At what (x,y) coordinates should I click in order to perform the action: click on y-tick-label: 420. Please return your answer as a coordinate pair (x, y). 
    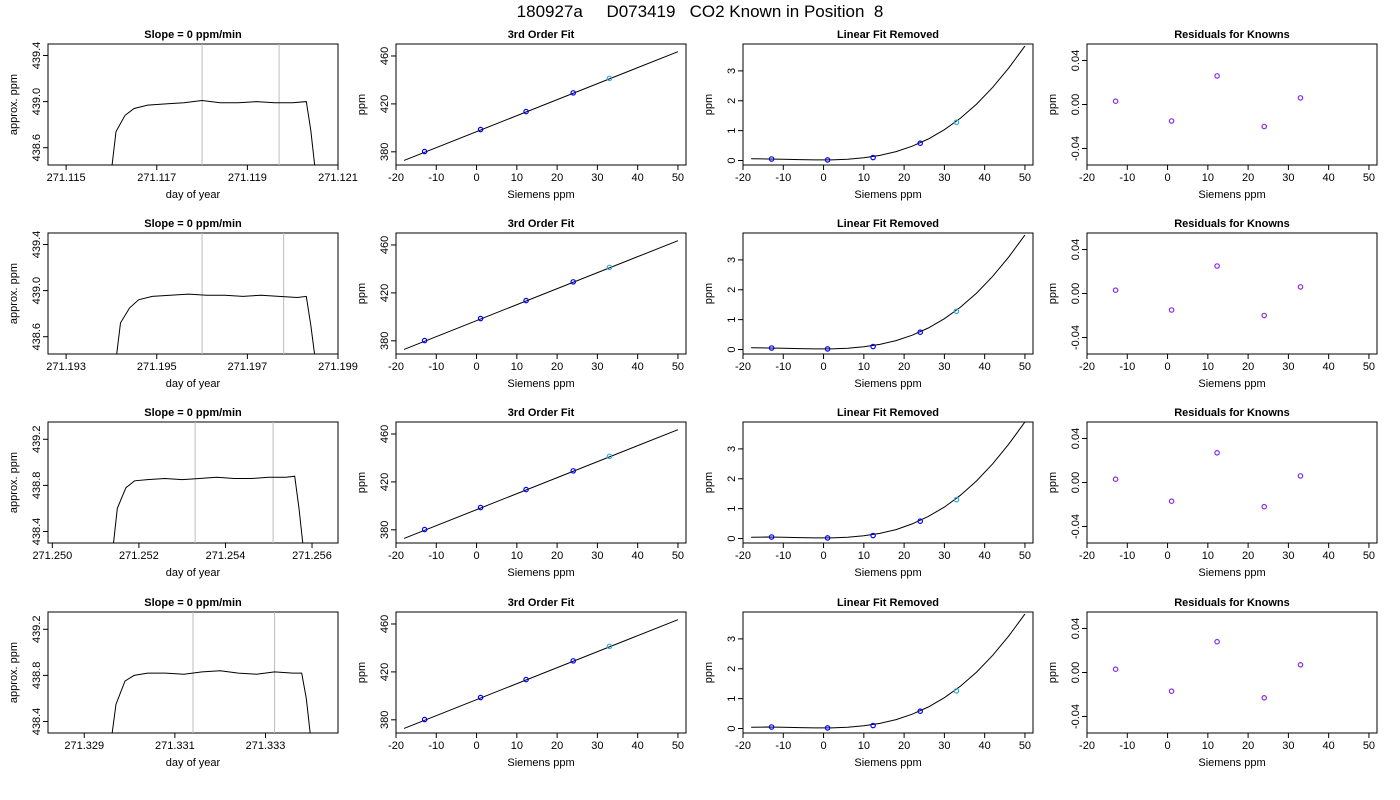
    Looking at the image, I should click on (385, 293).